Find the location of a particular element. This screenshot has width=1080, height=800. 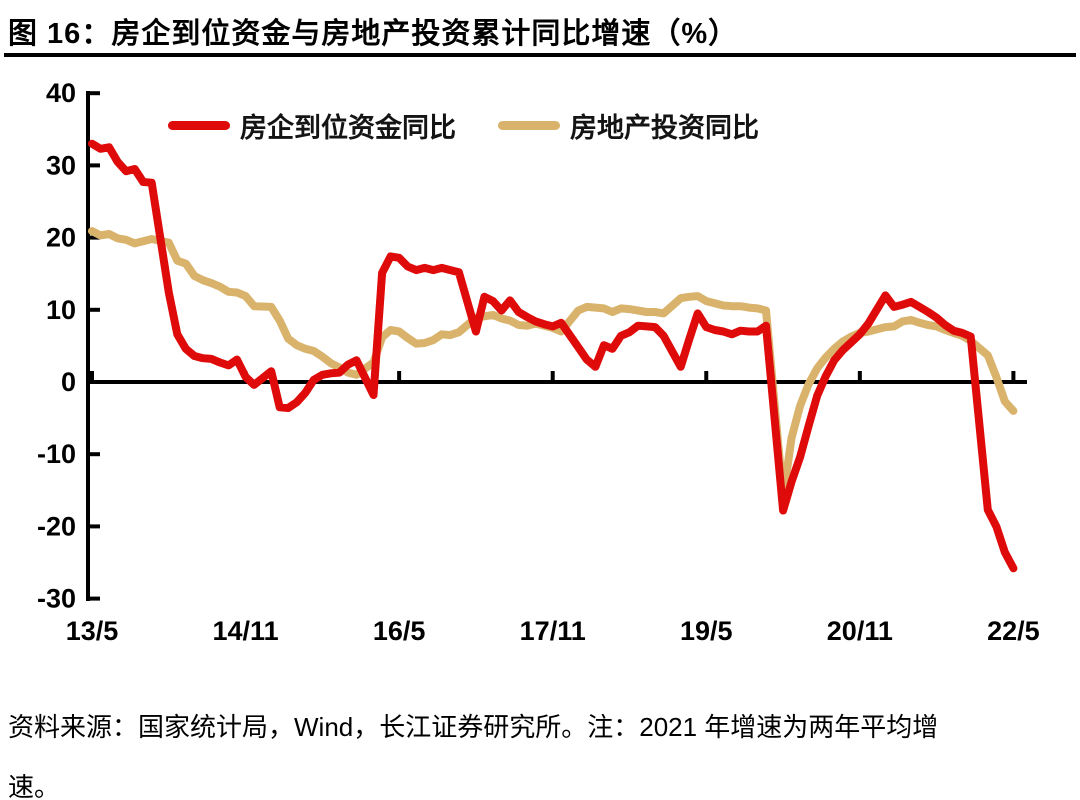

x-tick-label: 13/5 is located at coordinates (92, 631).